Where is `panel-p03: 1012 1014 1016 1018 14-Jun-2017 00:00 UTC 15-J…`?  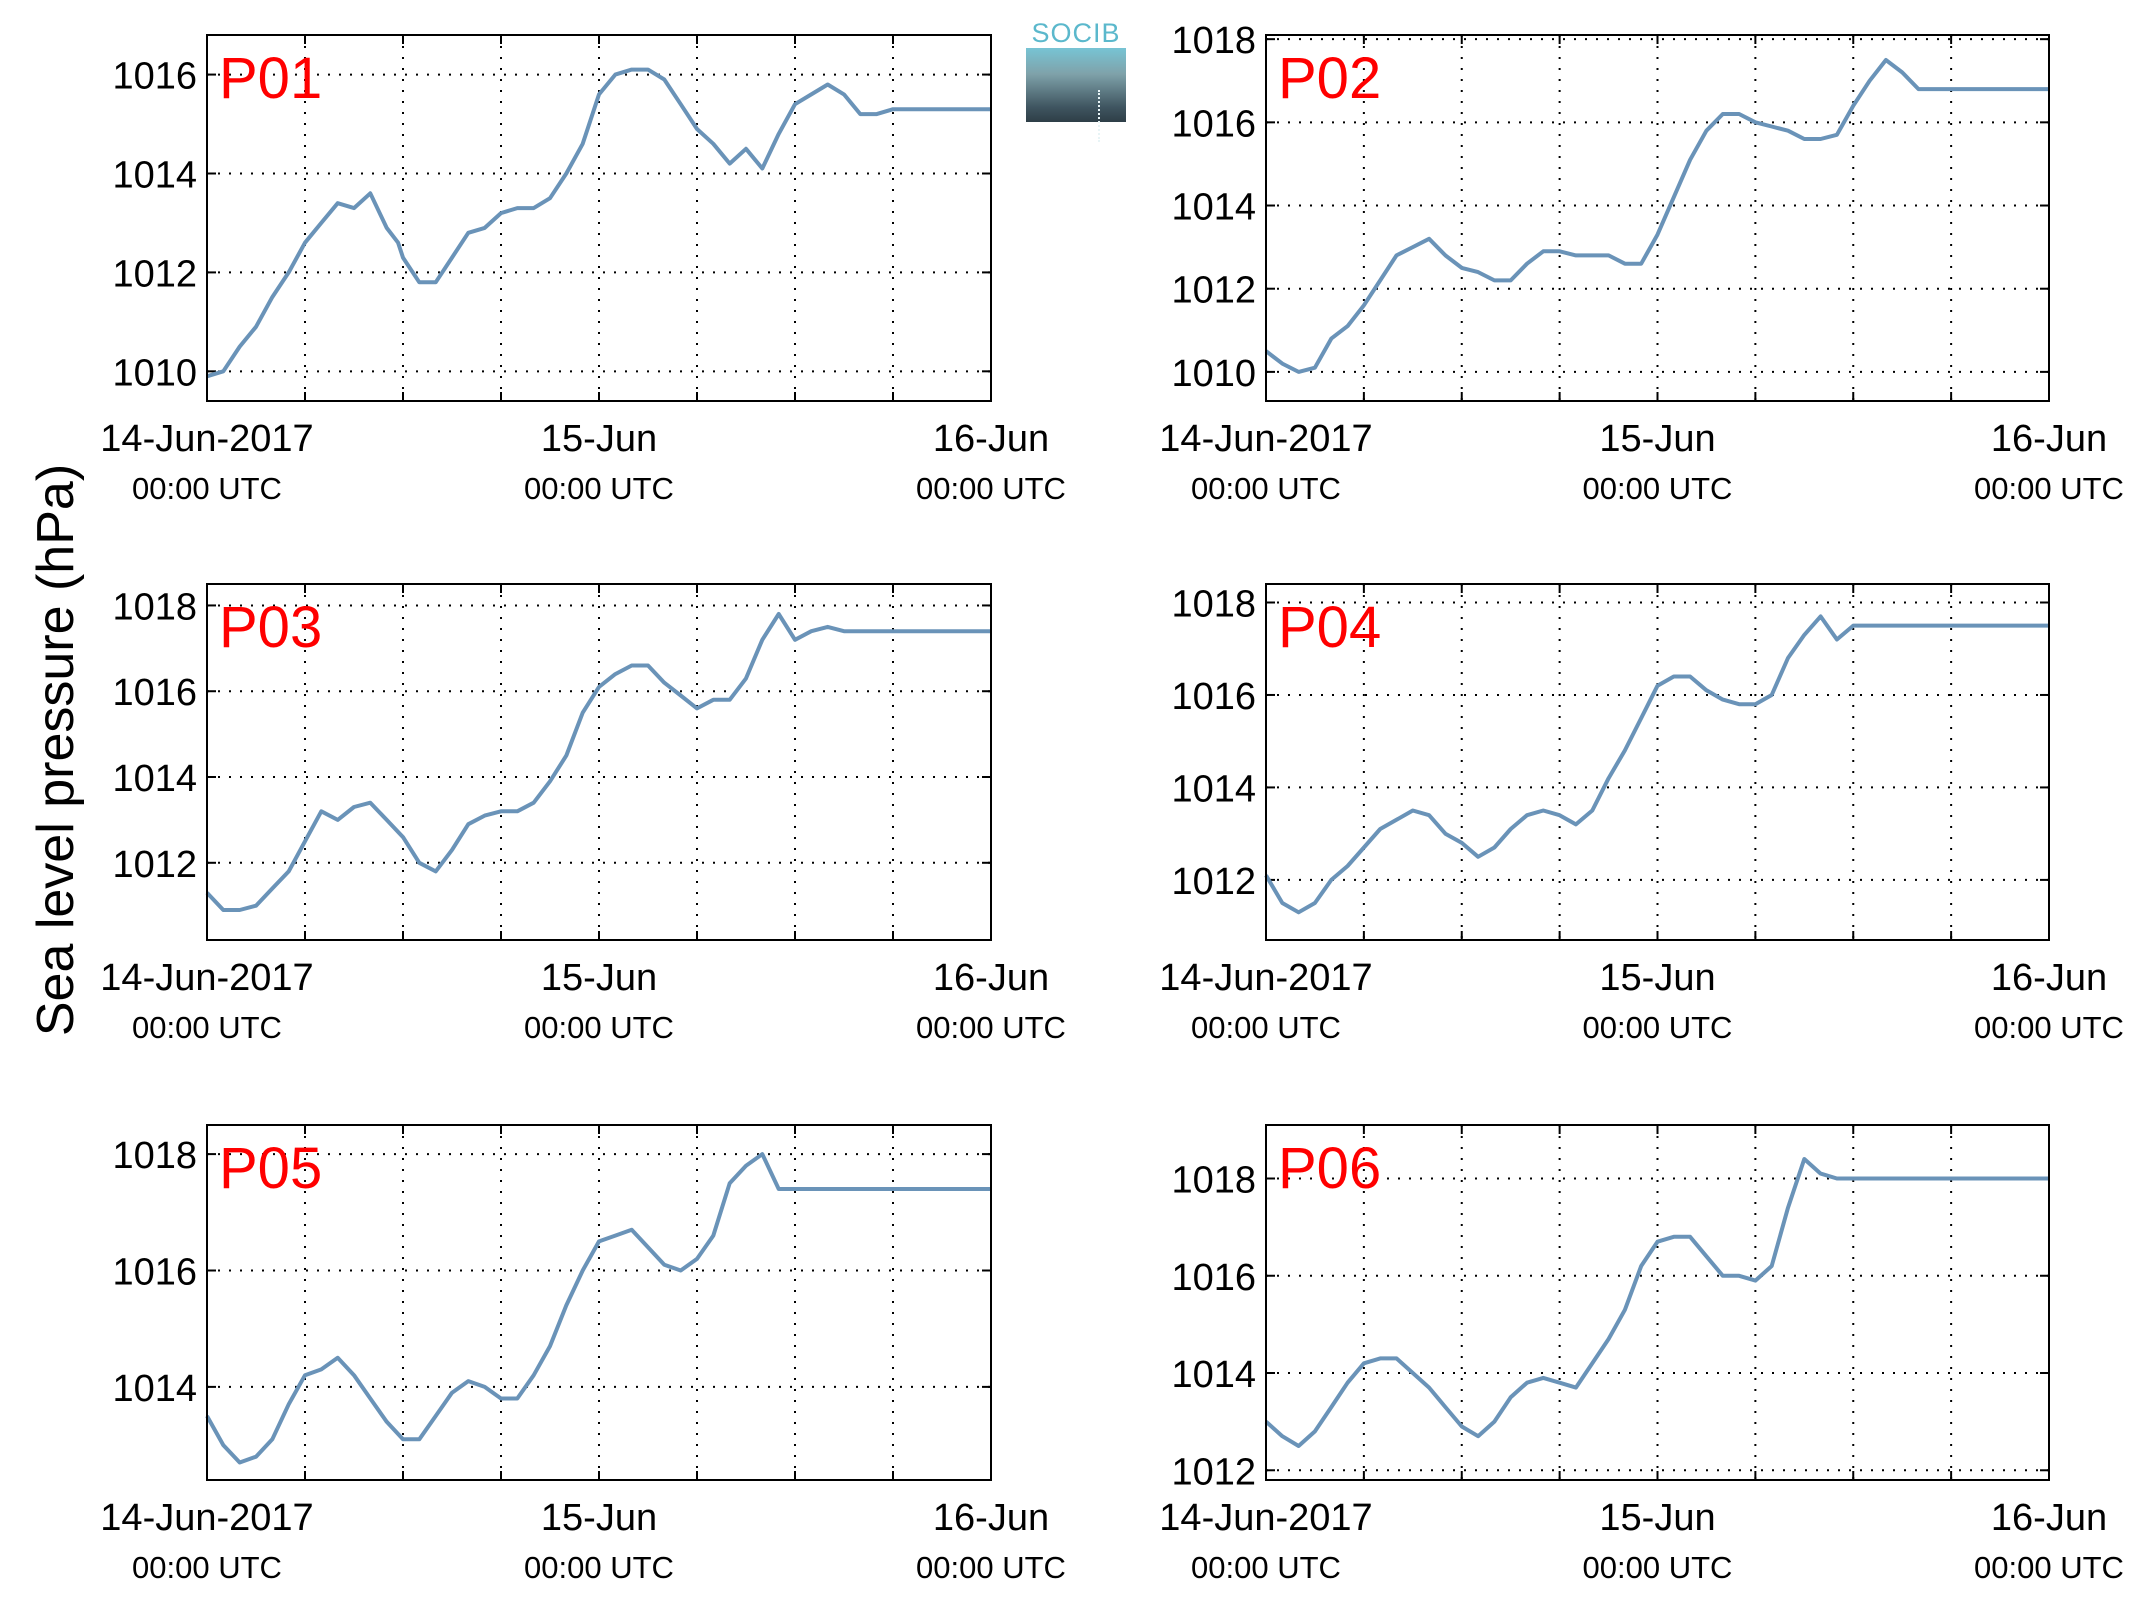 panel-p03: 1012 1014 1016 1018 14-Jun-2017 00:00 UTC 15-J… is located at coordinates (583, 814).